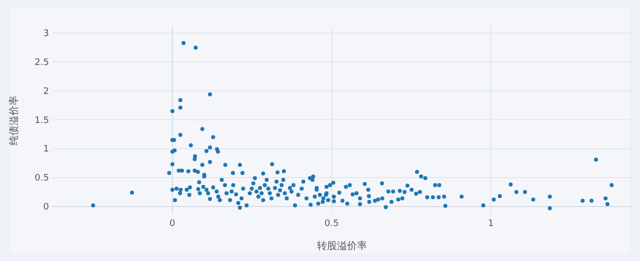  Describe the element at coordinates (41, 179) in the screenshot. I see `y-tick-label: 0.5` at that location.